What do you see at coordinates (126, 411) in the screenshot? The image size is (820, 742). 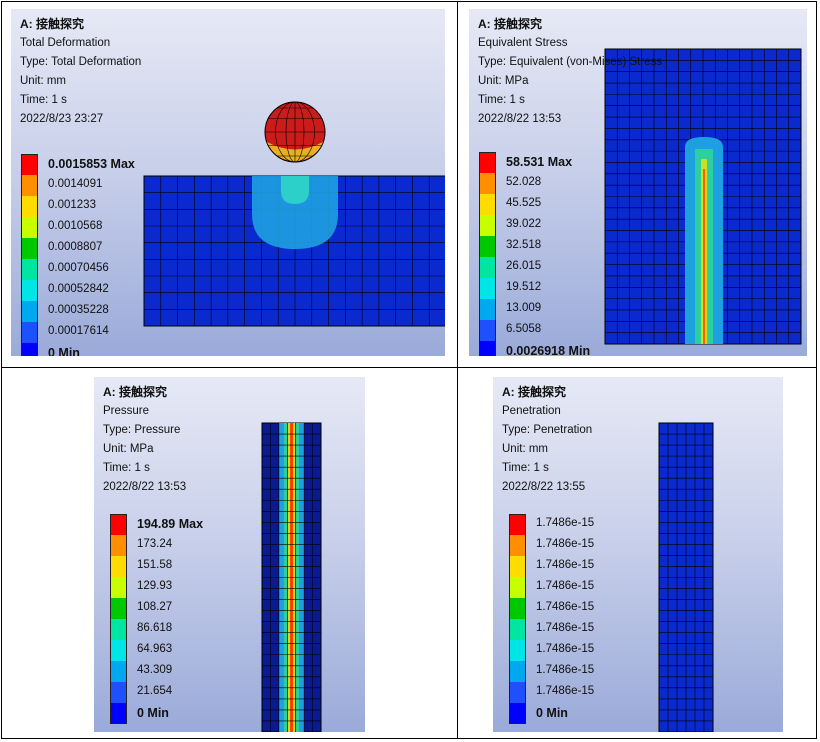 I see `result-name: Pressure` at bounding box center [126, 411].